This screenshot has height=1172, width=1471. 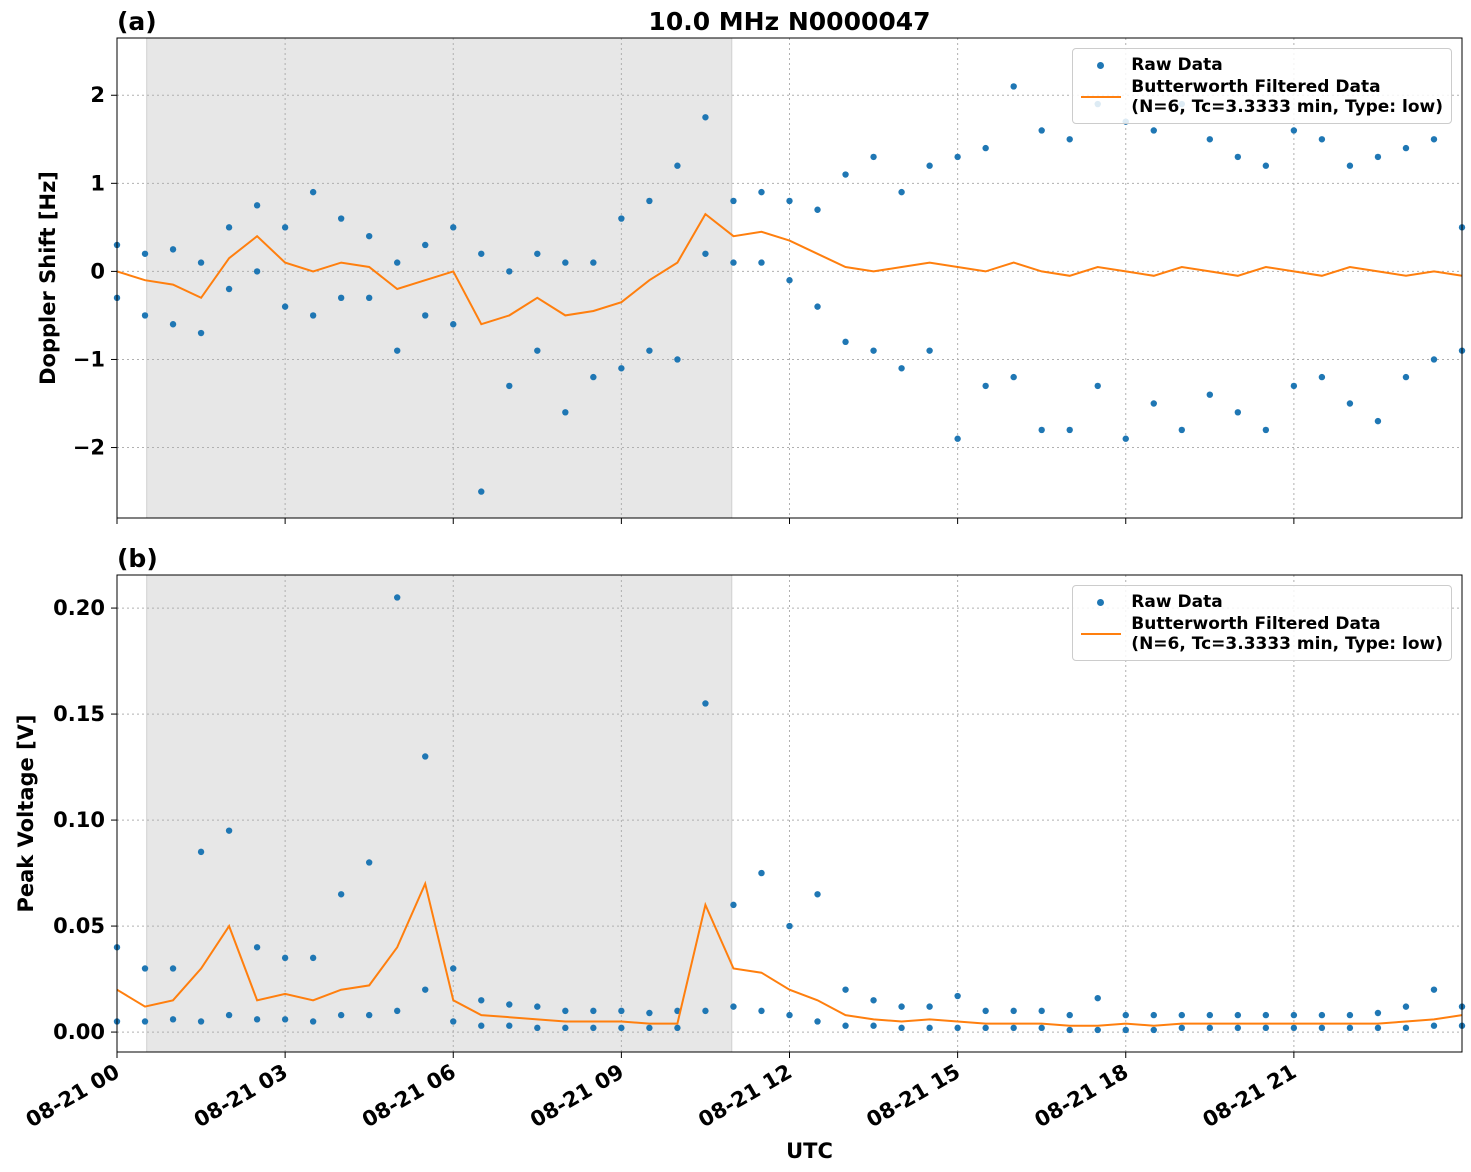 I want to click on legend-label: Raw Data, so click(x=1177, y=65).